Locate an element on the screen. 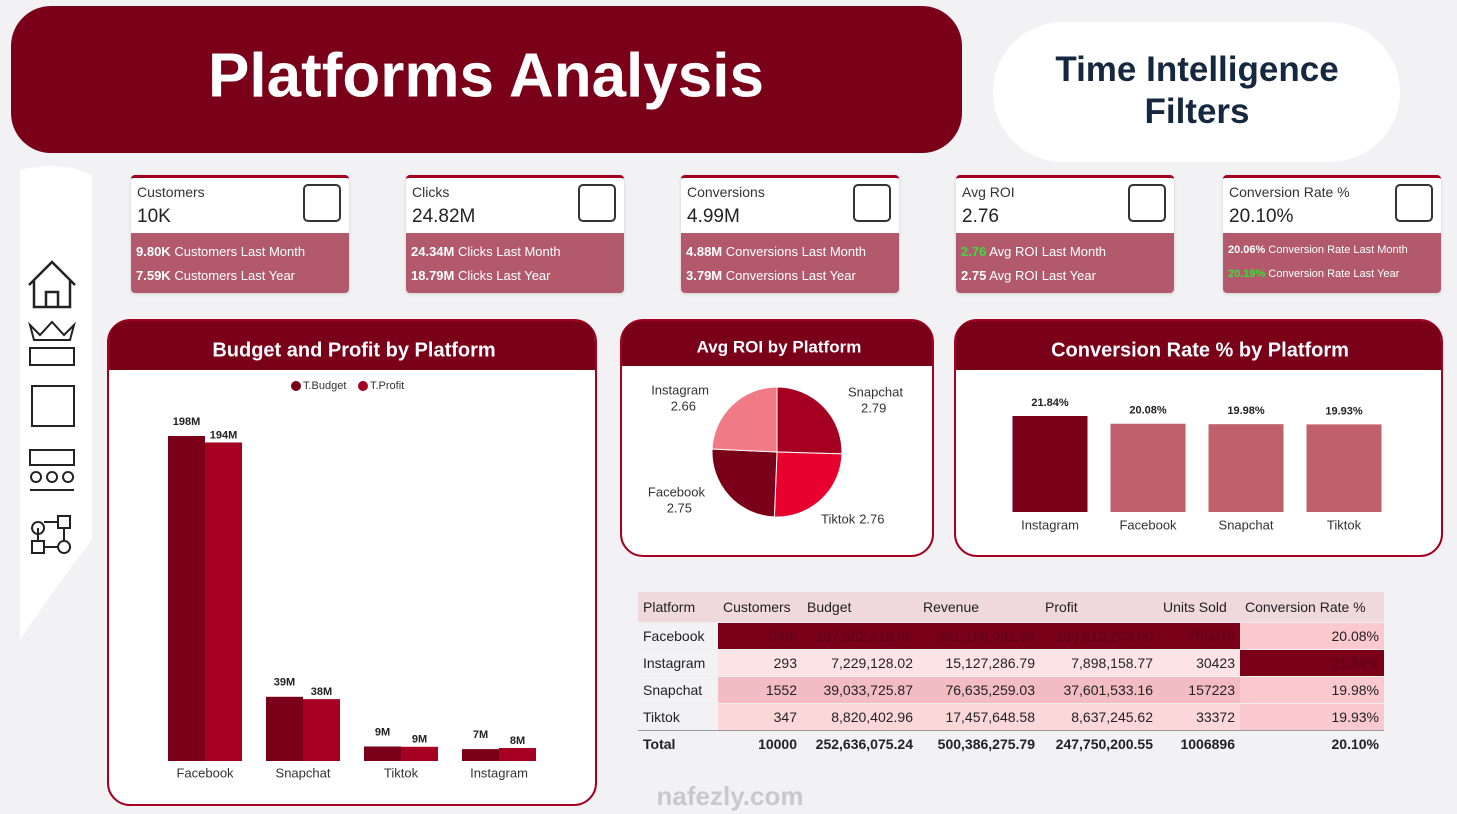 This screenshot has width=1457, height=814. table-cell: 33372 is located at coordinates (1199, 717).